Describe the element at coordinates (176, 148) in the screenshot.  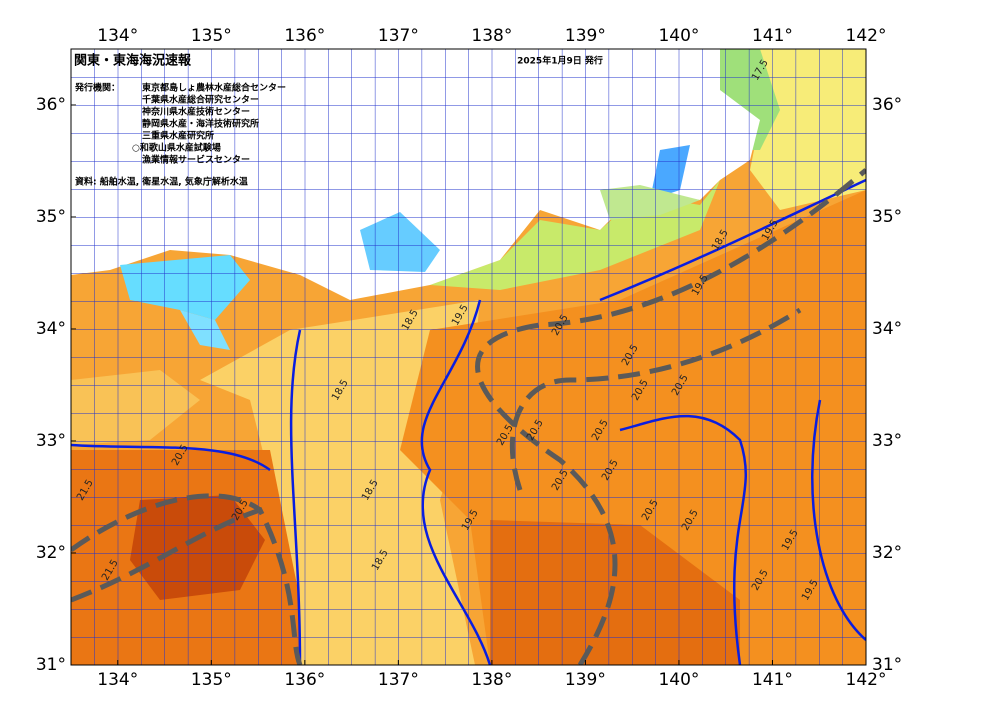
I see `issuer-name: ○和歌山県水産試験場` at that location.